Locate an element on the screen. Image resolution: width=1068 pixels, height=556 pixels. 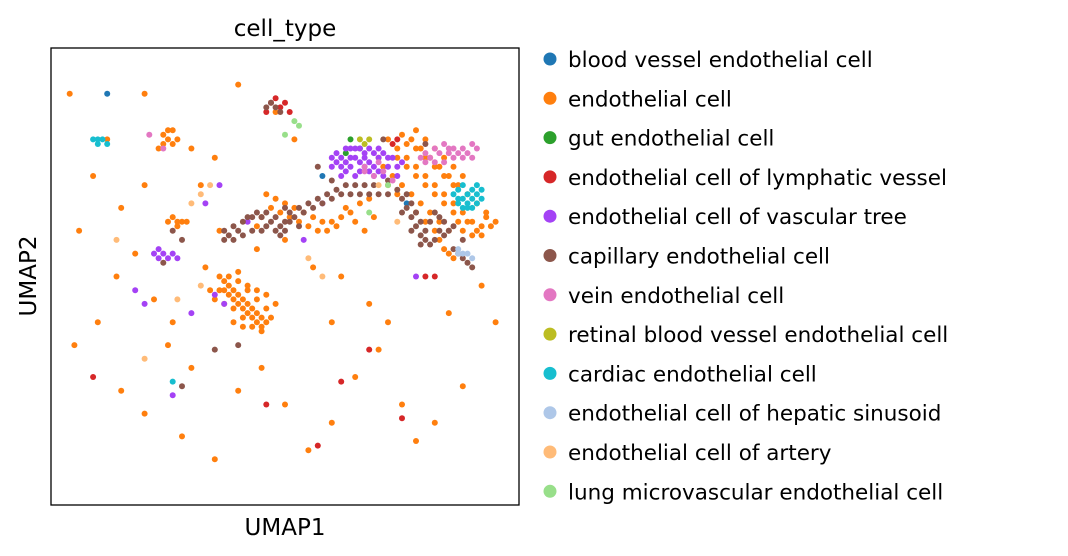
legend-label: endothelial cell is located at coordinates (650, 99).